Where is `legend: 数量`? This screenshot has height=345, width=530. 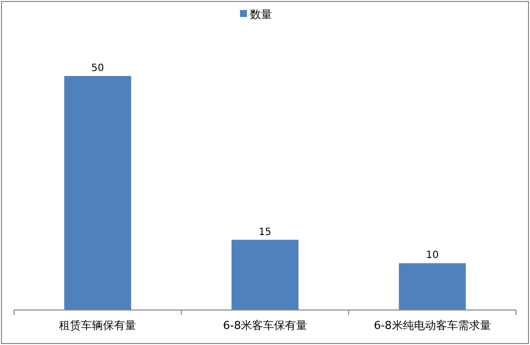
legend: 数量 is located at coordinates (256, 14).